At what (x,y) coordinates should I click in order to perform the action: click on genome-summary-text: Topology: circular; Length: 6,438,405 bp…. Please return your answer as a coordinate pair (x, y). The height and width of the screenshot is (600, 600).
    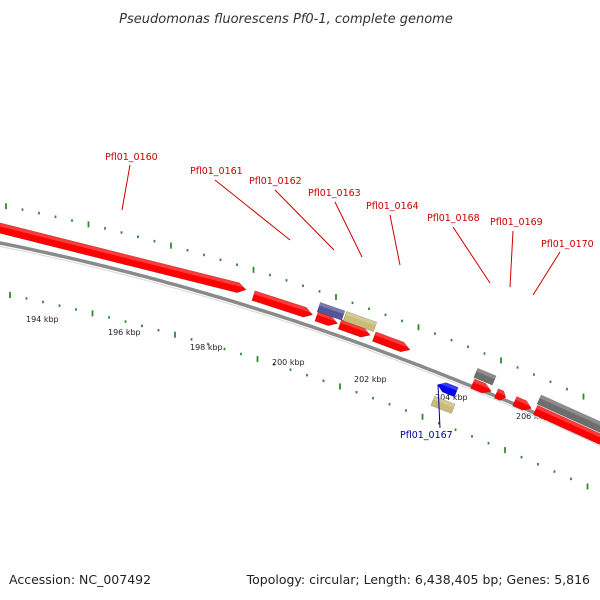
    Looking at the image, I should click on (418, 579).